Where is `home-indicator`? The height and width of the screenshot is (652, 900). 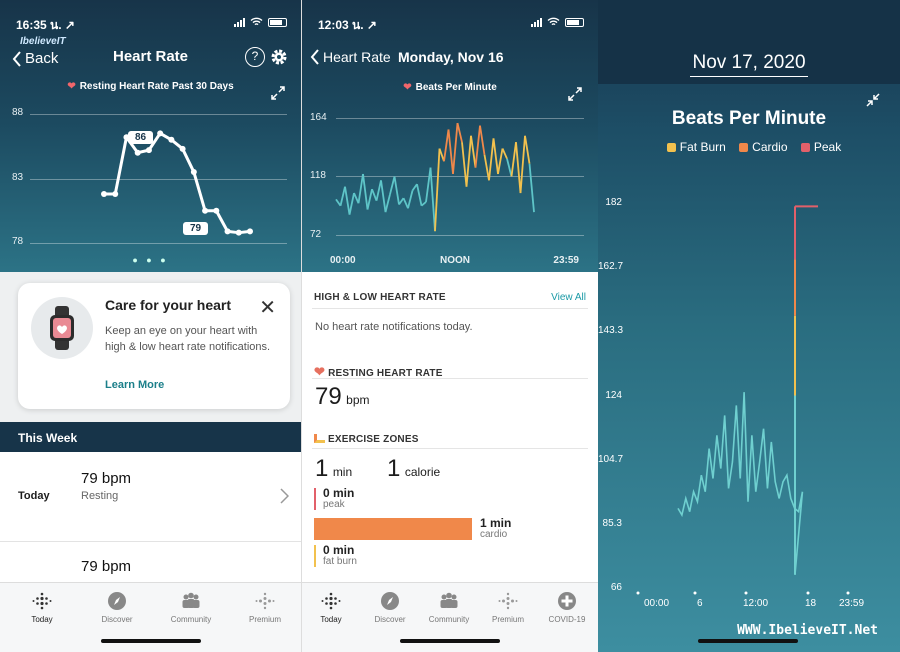 home-indicator is located at coordinates (150, 641).